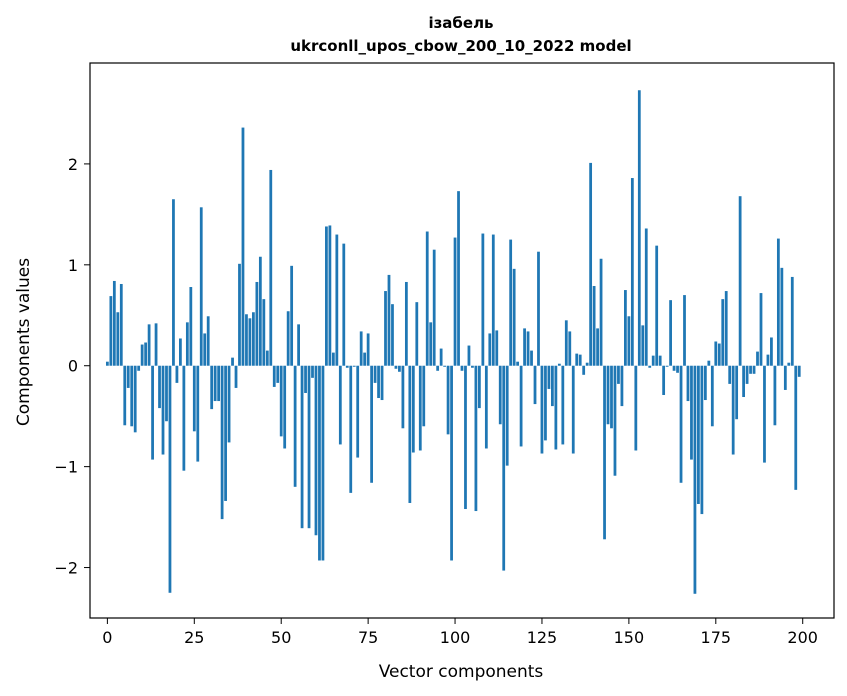 This screenshot has height=696, width=847. Describe the element at coordinates (716, 637) in the screenshot. I see `x-tick-label: 175` at that location.